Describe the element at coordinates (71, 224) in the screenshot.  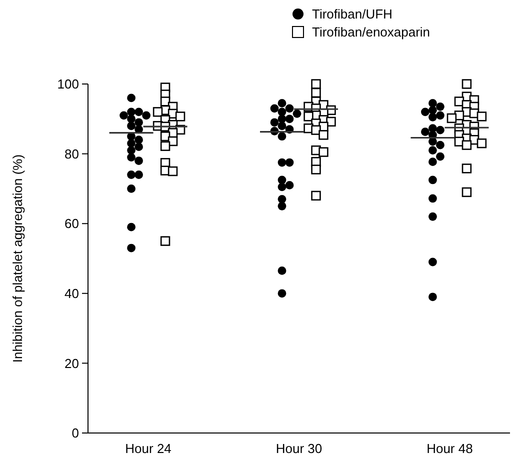
I see `y-tick-label: 60` at that location.